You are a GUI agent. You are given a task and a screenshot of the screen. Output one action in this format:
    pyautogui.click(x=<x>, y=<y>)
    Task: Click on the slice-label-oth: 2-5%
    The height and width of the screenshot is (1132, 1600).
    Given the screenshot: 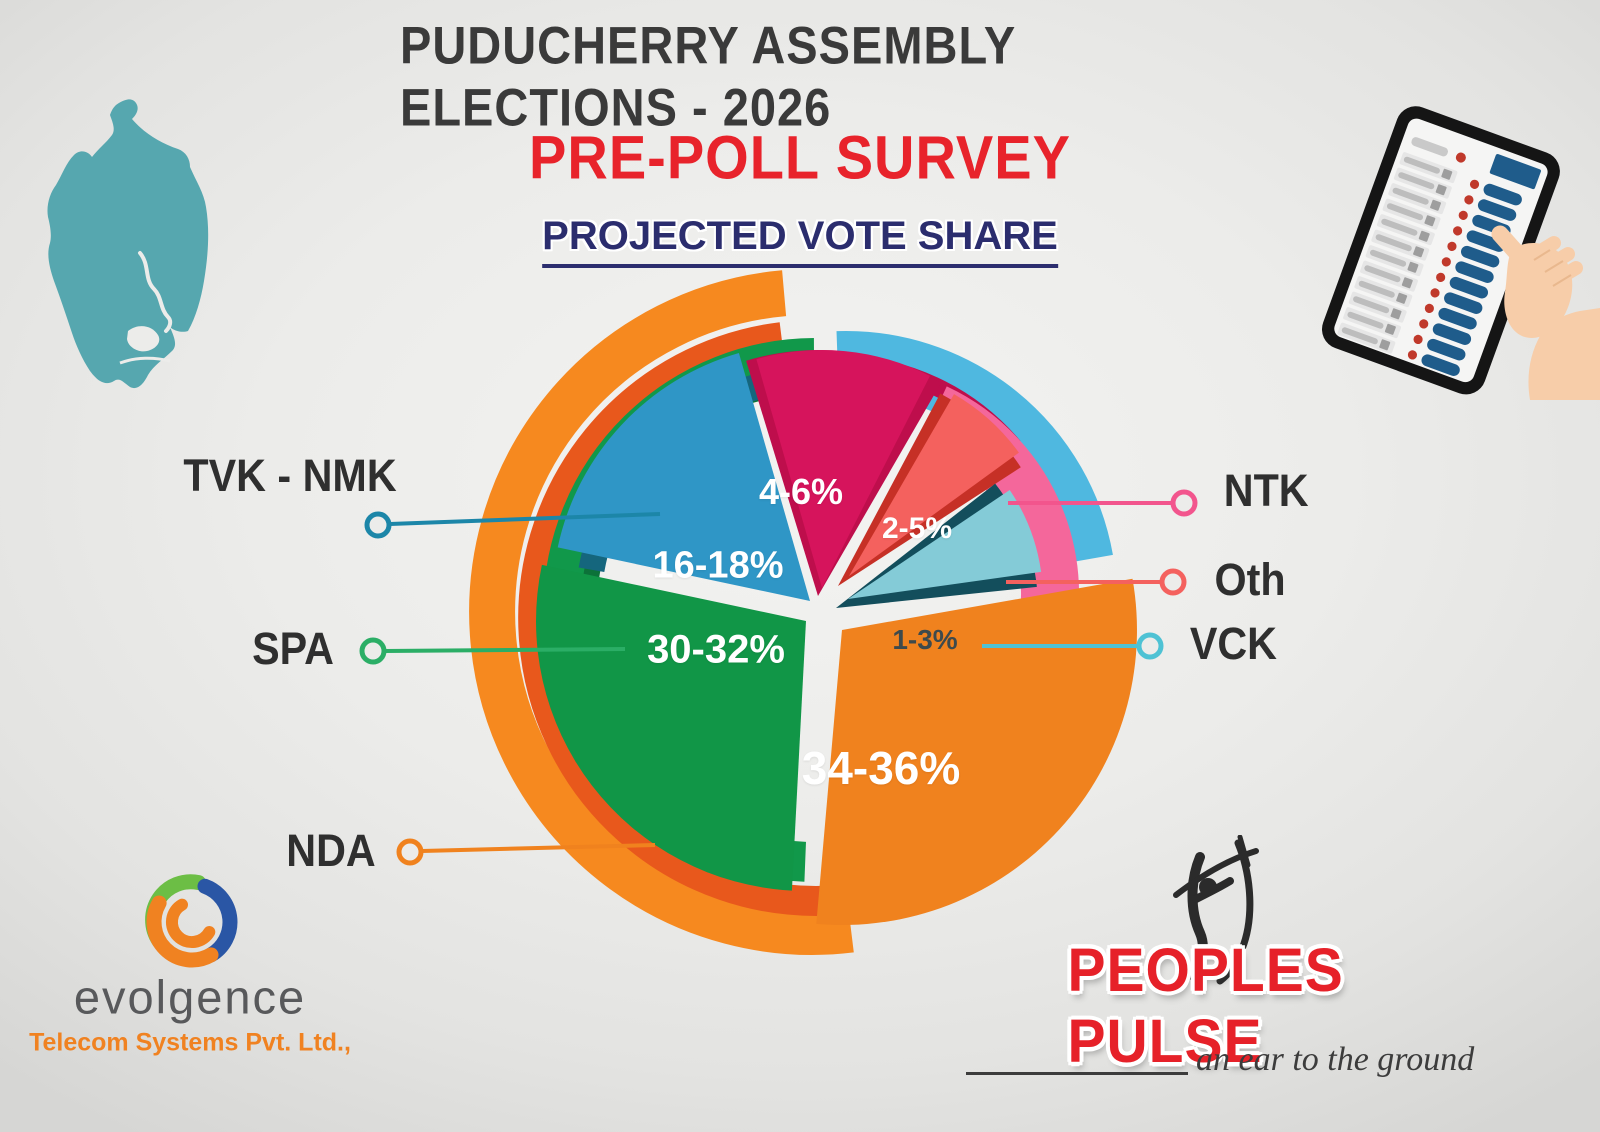 What is the action you would take?
    pyautogui.click(x=917, y=528)
    